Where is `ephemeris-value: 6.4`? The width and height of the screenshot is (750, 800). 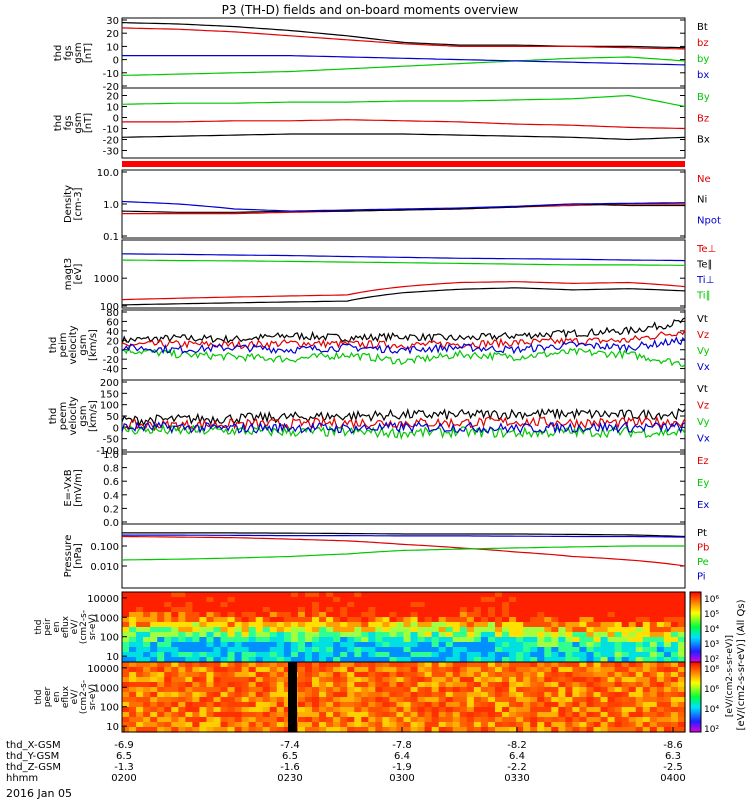 ephemeris-value: 6.4 is located at coordinates (402, 756).